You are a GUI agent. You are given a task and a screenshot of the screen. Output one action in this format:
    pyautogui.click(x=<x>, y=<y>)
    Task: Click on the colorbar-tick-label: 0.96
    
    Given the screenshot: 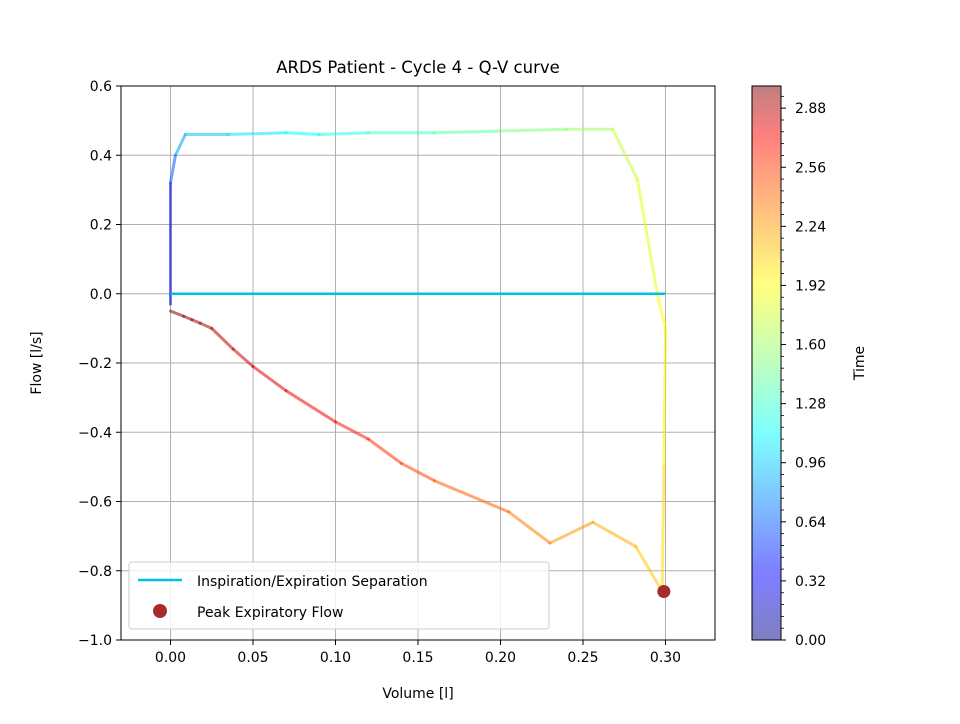 What is the action you would take?
    pyautogui.click(x=810, y=464)
    